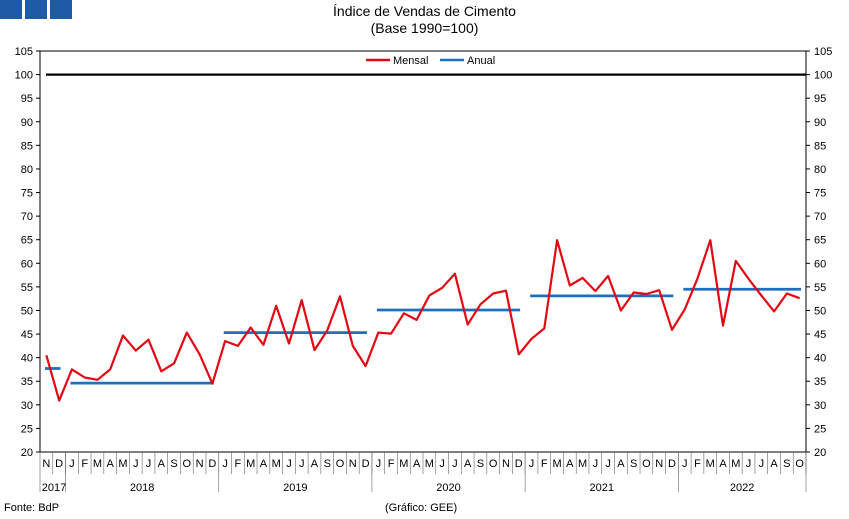 The height and width of the screenshot is (519, 849). I want to click on y-tick-label-left: 40, so click(27, 359).